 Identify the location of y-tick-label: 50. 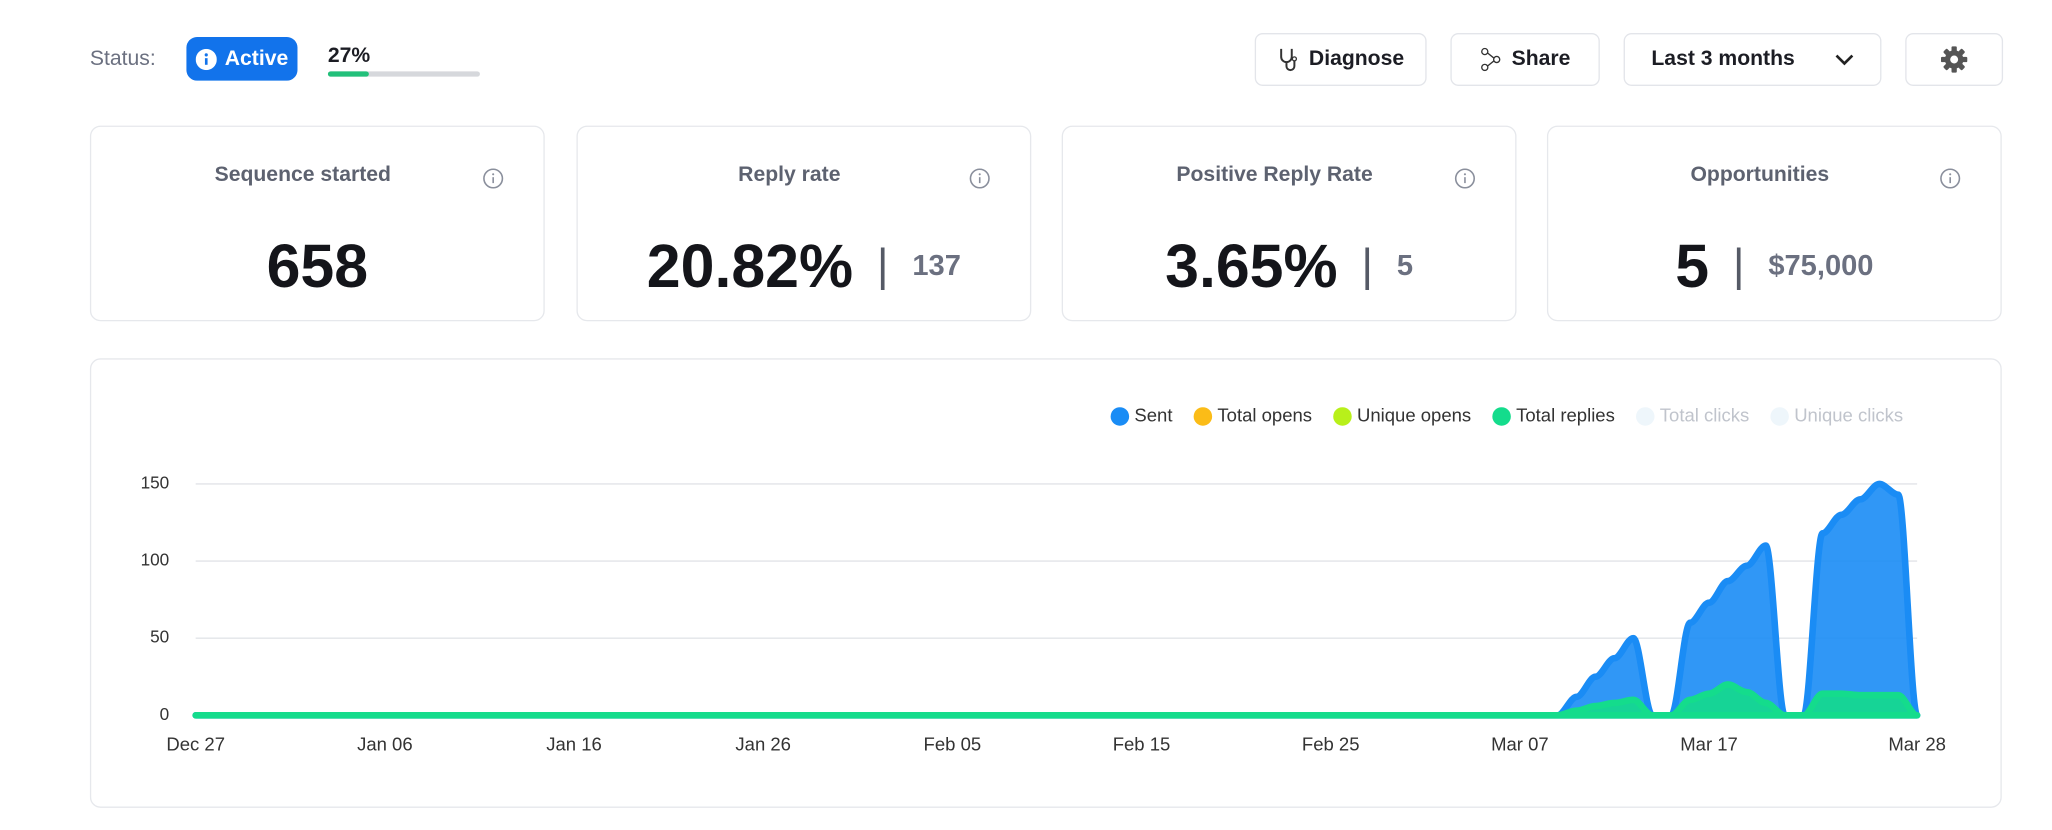
(159, 637).